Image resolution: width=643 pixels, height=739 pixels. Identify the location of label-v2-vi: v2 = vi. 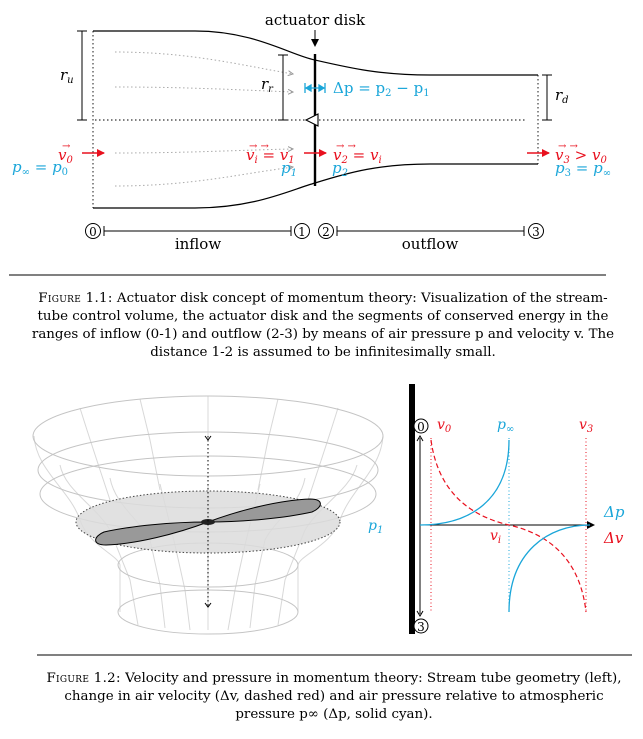
(357, 156).